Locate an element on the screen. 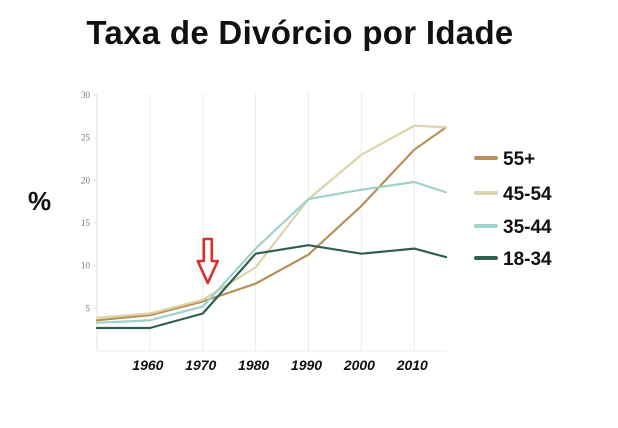 The image size is (618, 428). legend-label-35-44: 35-44 is located at coordinates (527, 227).